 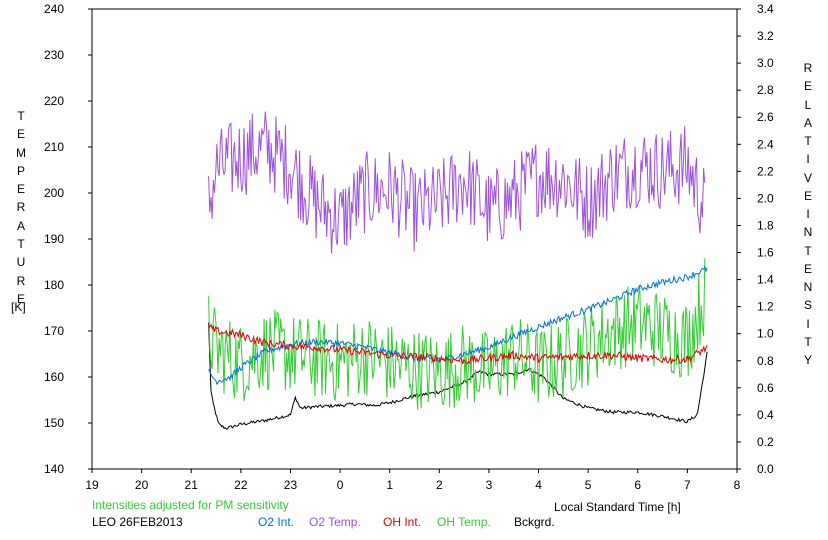 I want to click on right-tick-label: 0.8, so click(x=765, y=361).